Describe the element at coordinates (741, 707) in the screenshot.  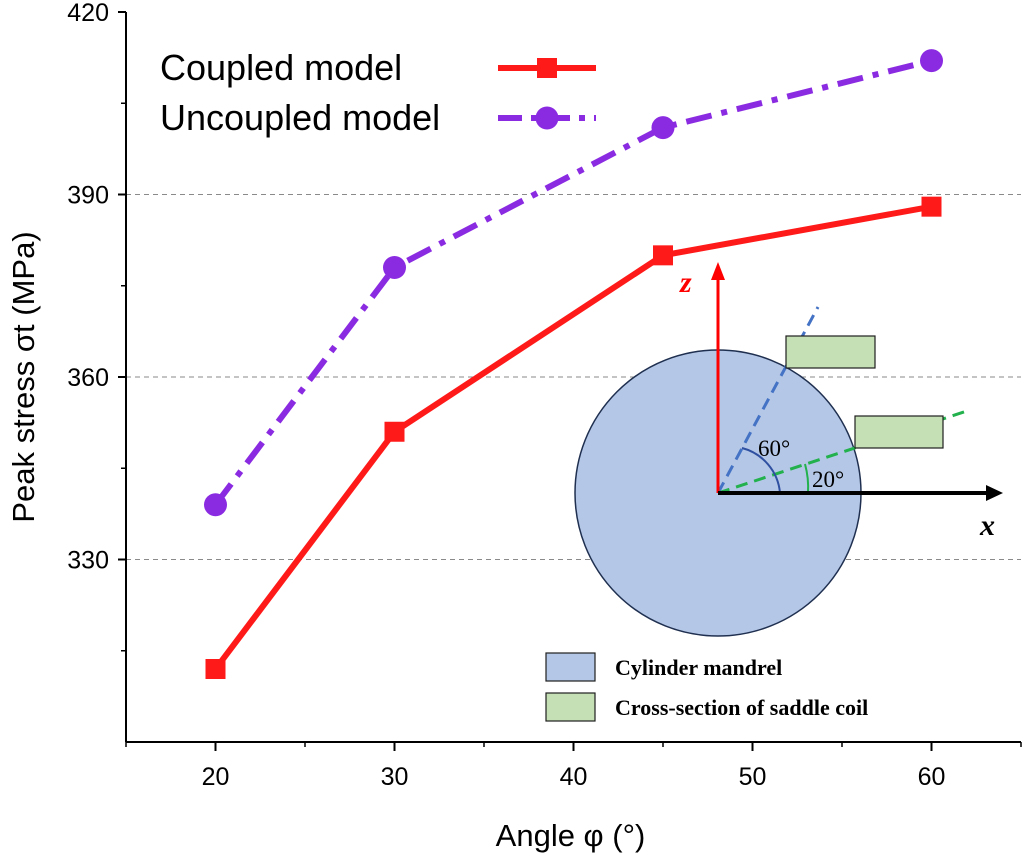
I see `legend-label-coil: Cross-section of saddle coil` at that location.